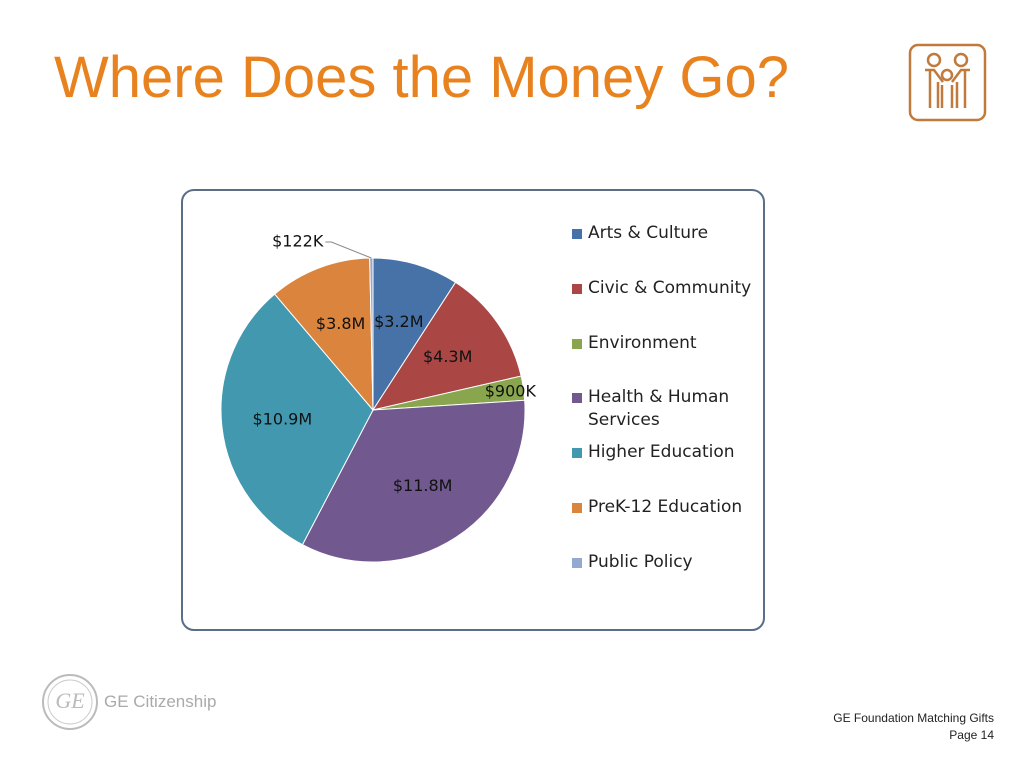 Image resolution: width=1024 pixels, height=768 pixels. Describe the element at coordinates (511, 391) in the screenshot. I see `data-label: $900K` at that location.